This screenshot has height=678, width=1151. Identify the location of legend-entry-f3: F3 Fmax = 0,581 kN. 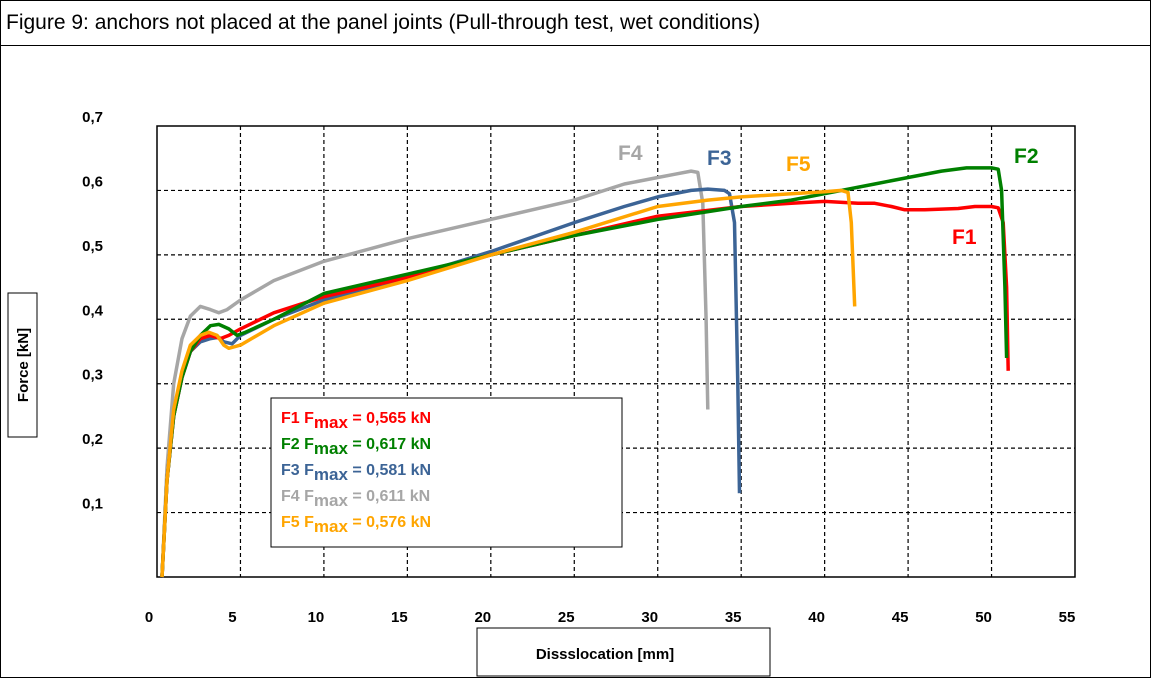
(356, 473).